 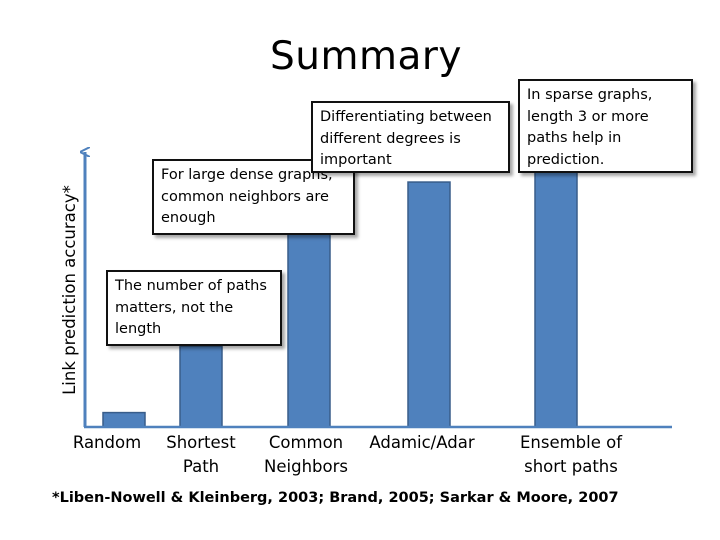 I want to click on x-tick-label-adamic-adar: Adamic/Adar, so click(x=422, y=442).